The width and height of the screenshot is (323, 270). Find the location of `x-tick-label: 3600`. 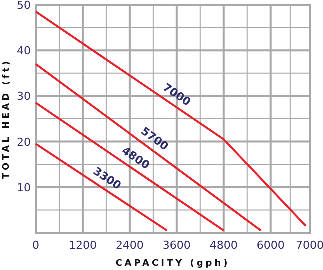

x-tick-label: 3600 is located at coordinates (176, 245).